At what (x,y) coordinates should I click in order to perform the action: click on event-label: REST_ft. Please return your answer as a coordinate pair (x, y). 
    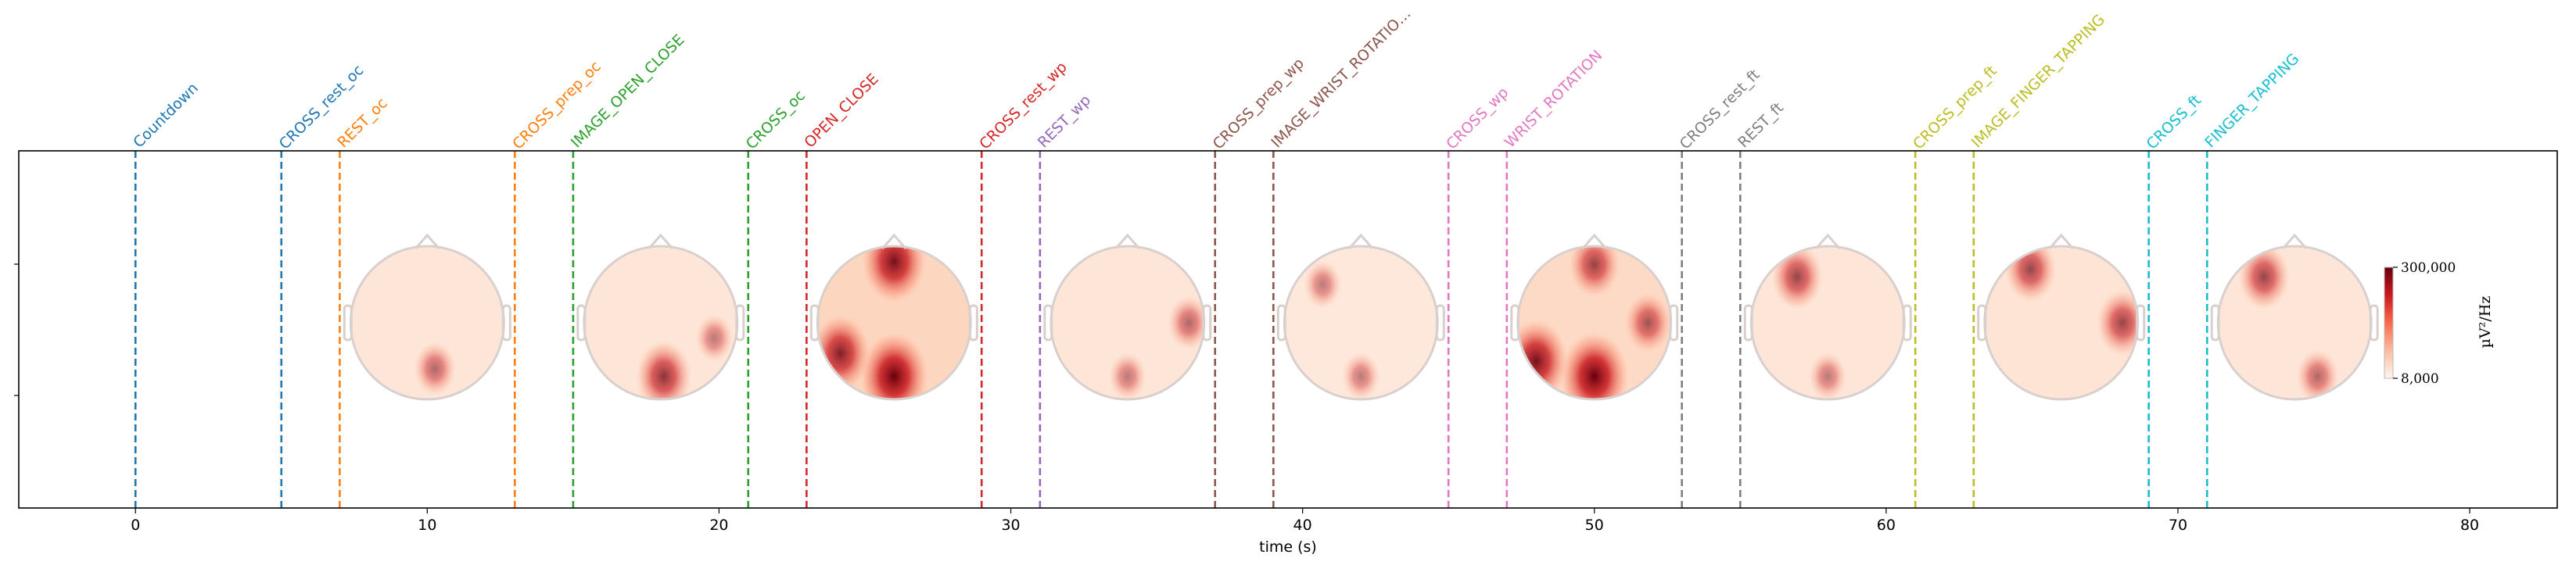
    Looking at the image, I should click on (1761, 125).